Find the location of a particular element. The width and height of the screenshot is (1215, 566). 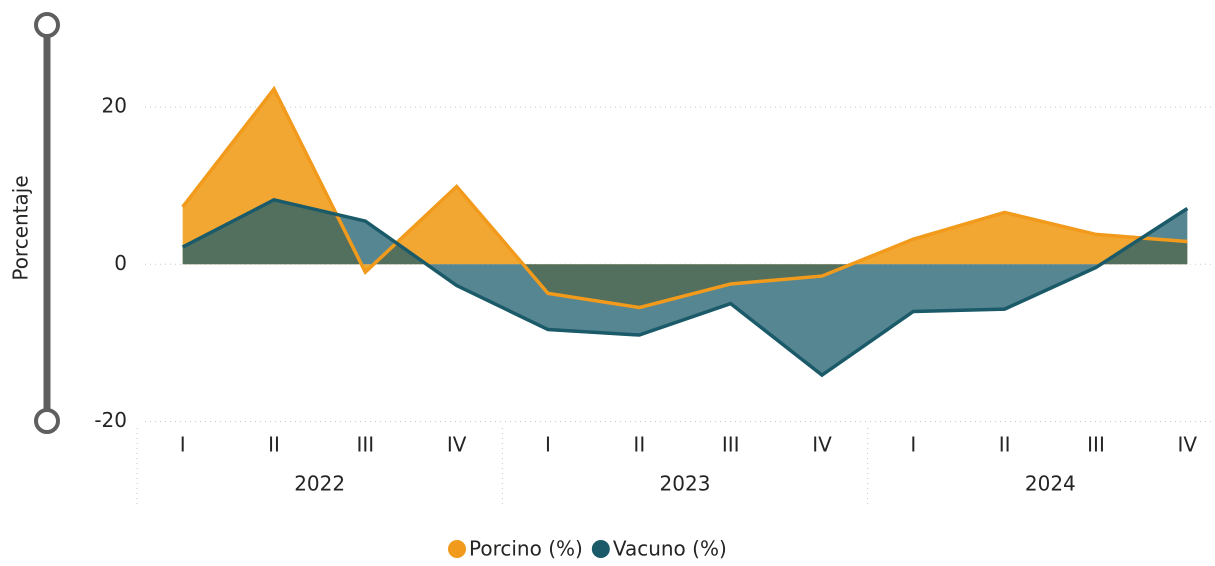

legend: Porcino (%) Vacuno (%) is located at coordinates (587, 549).